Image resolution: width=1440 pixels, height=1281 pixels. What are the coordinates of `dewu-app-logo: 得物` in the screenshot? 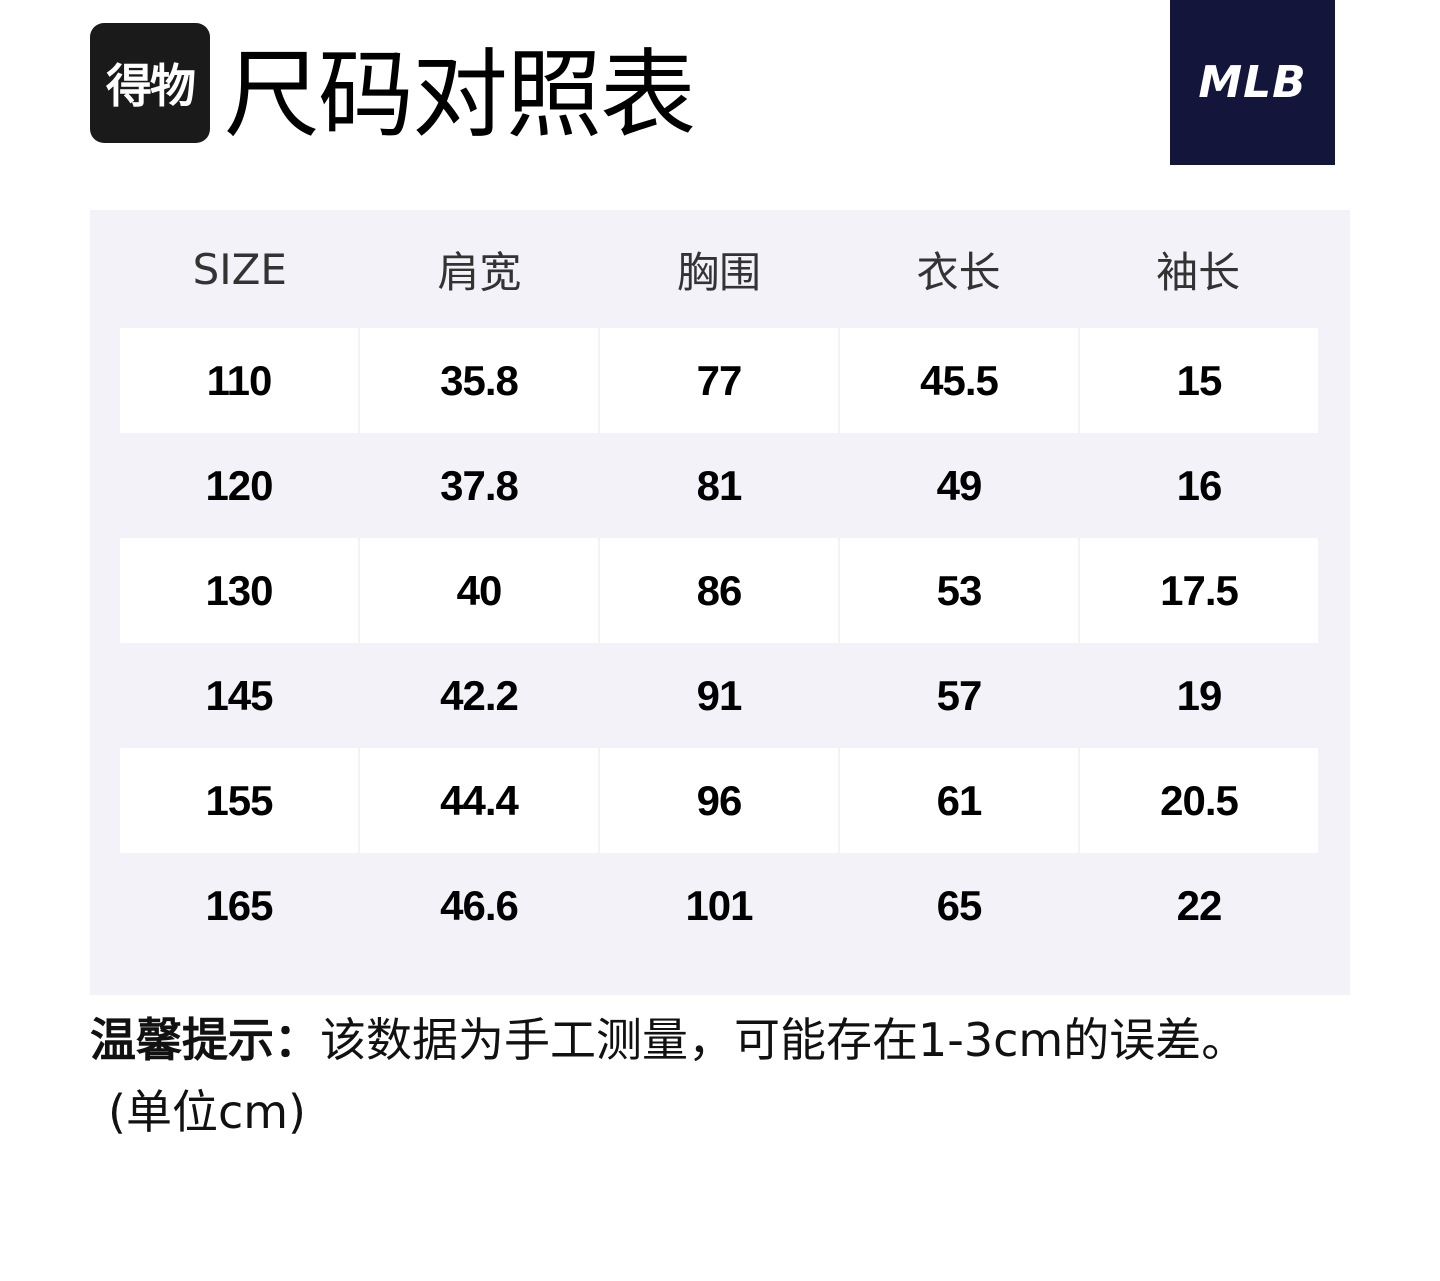 It's located at (150, 83).